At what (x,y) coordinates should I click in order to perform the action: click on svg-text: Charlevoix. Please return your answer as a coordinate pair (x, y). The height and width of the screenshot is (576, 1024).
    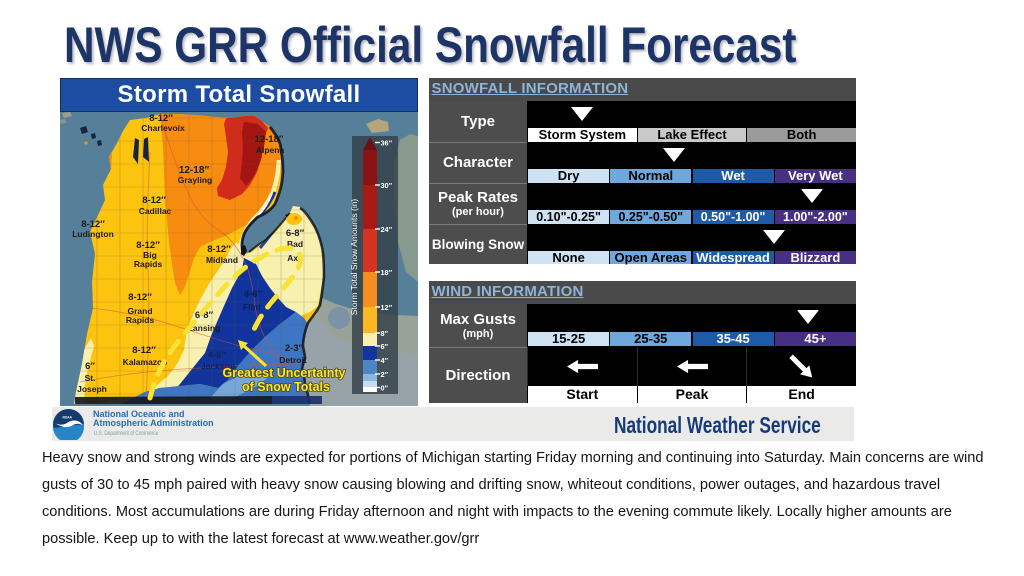
    Looking at the image, I should click on (163, 128).